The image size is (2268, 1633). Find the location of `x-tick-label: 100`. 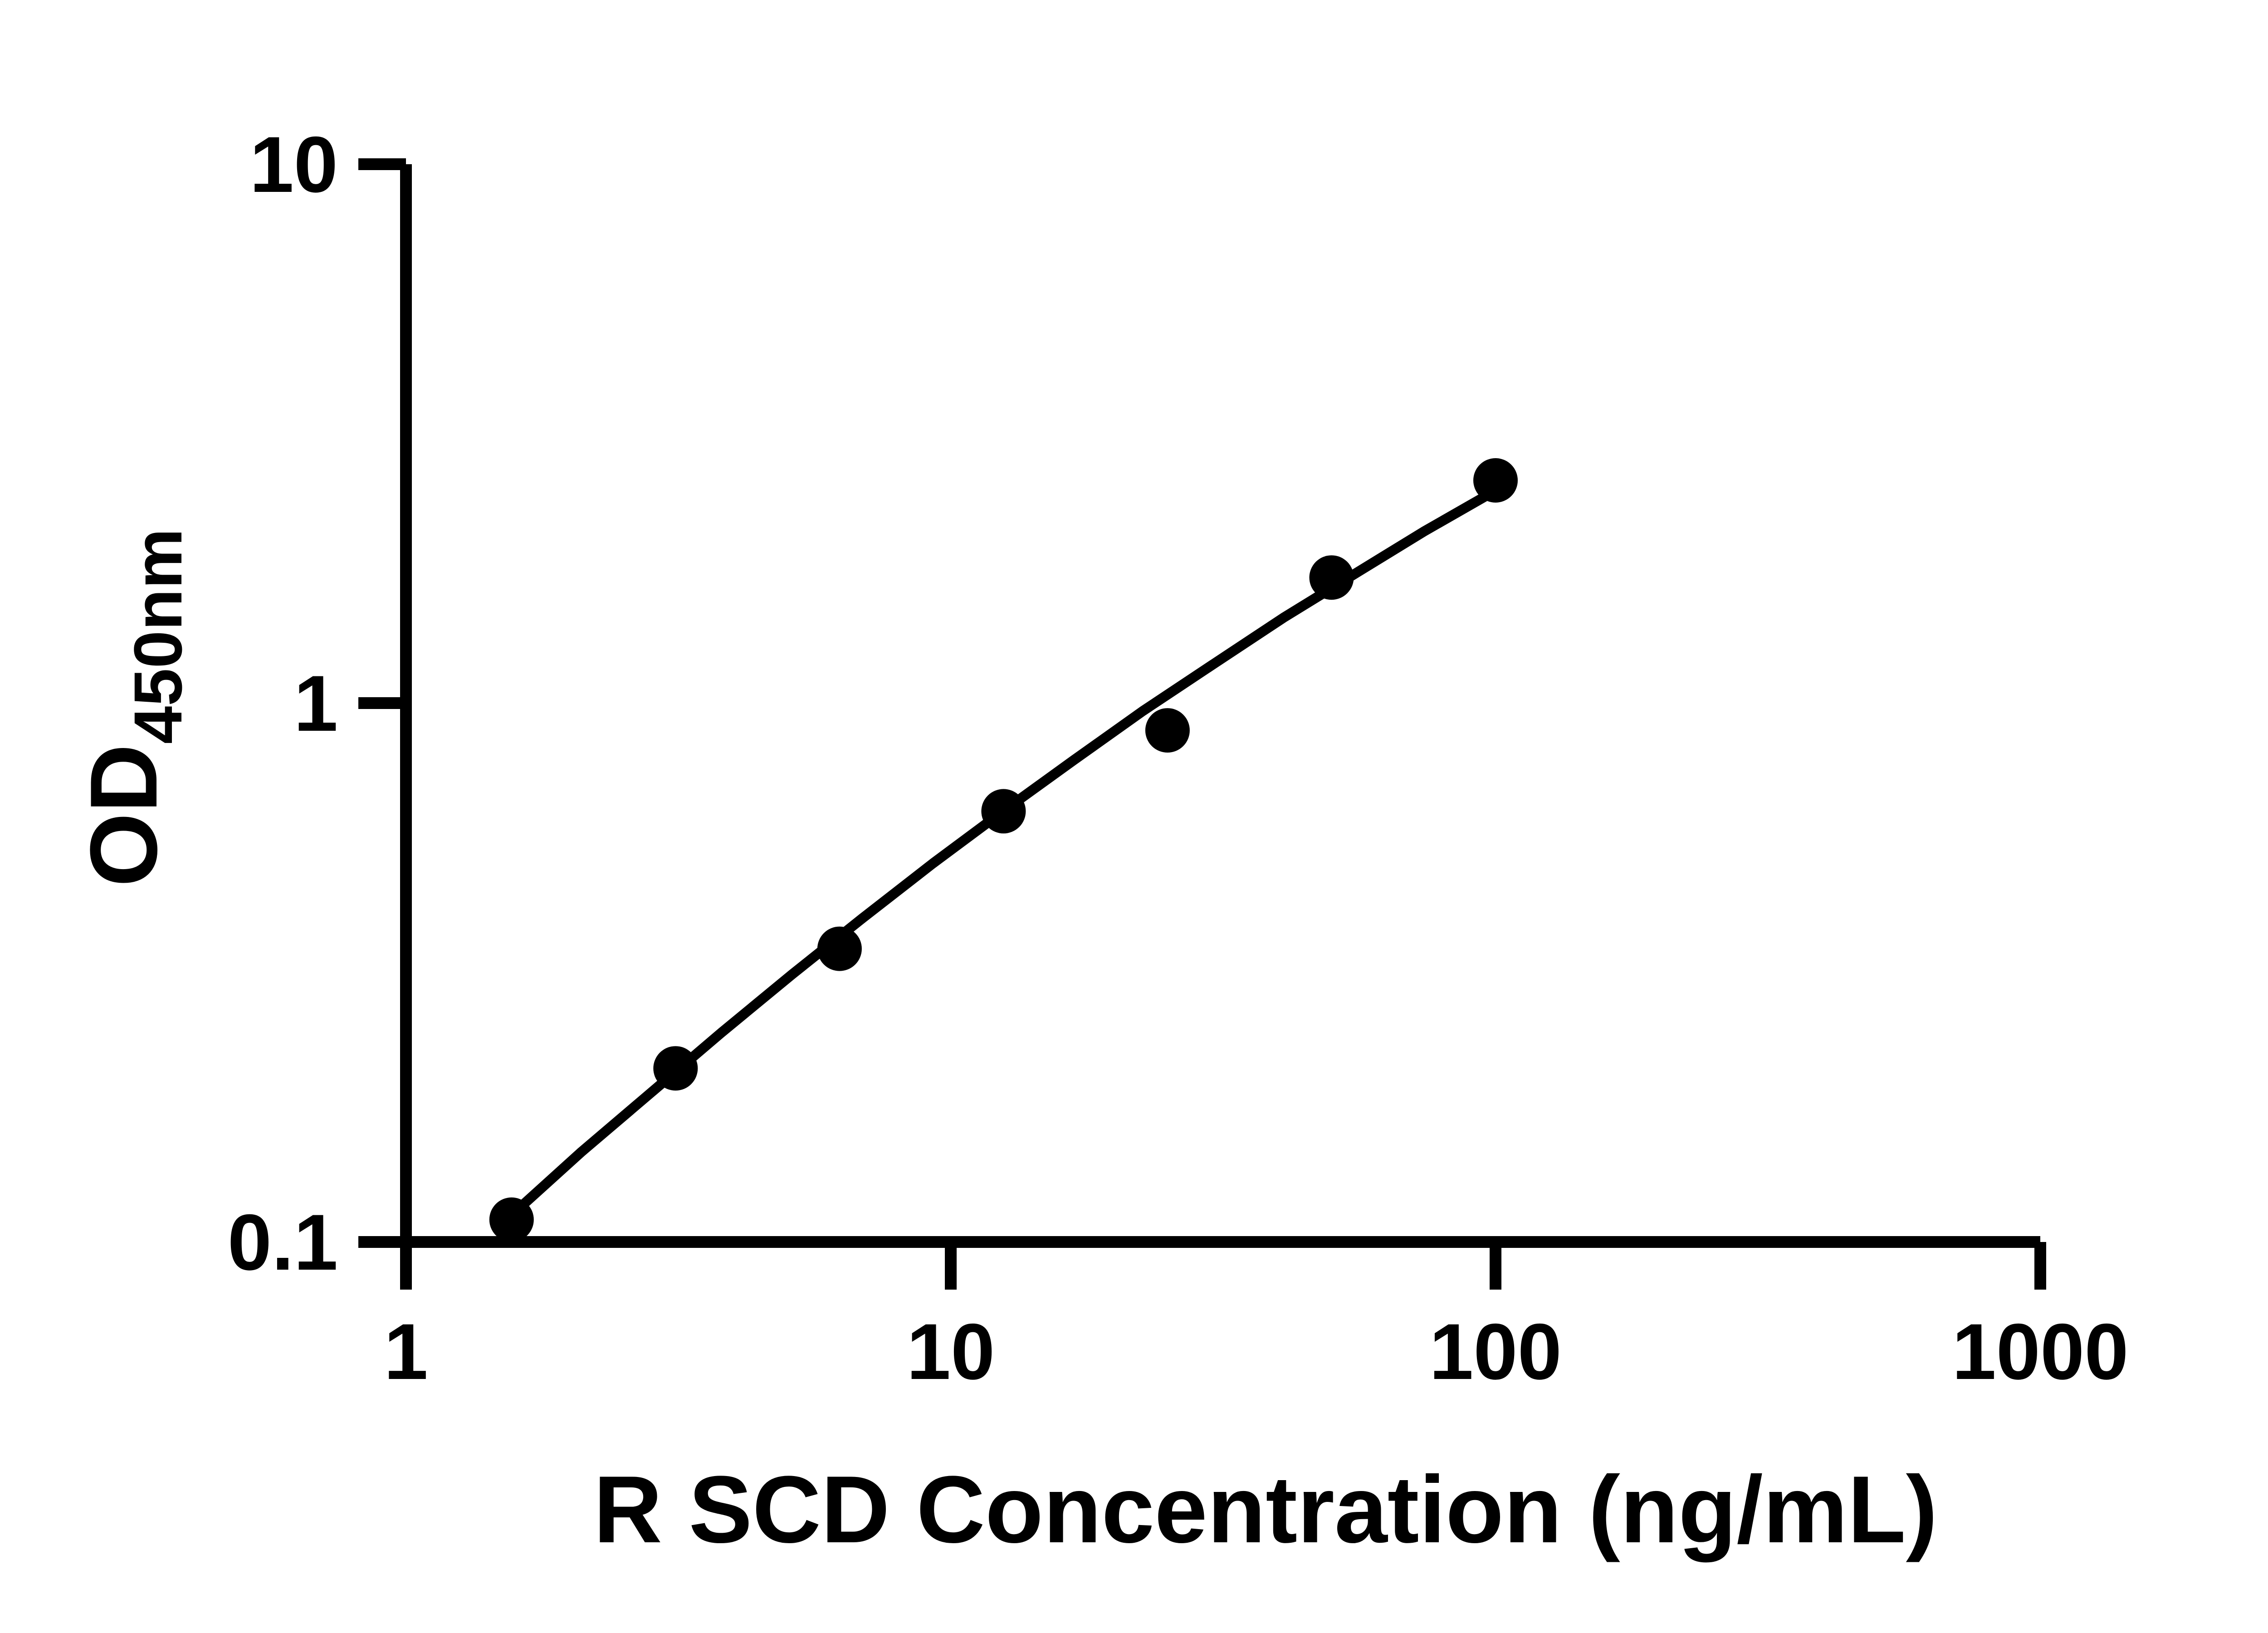

x-tick-label: 100 is located at coordinates (1495, 1352).